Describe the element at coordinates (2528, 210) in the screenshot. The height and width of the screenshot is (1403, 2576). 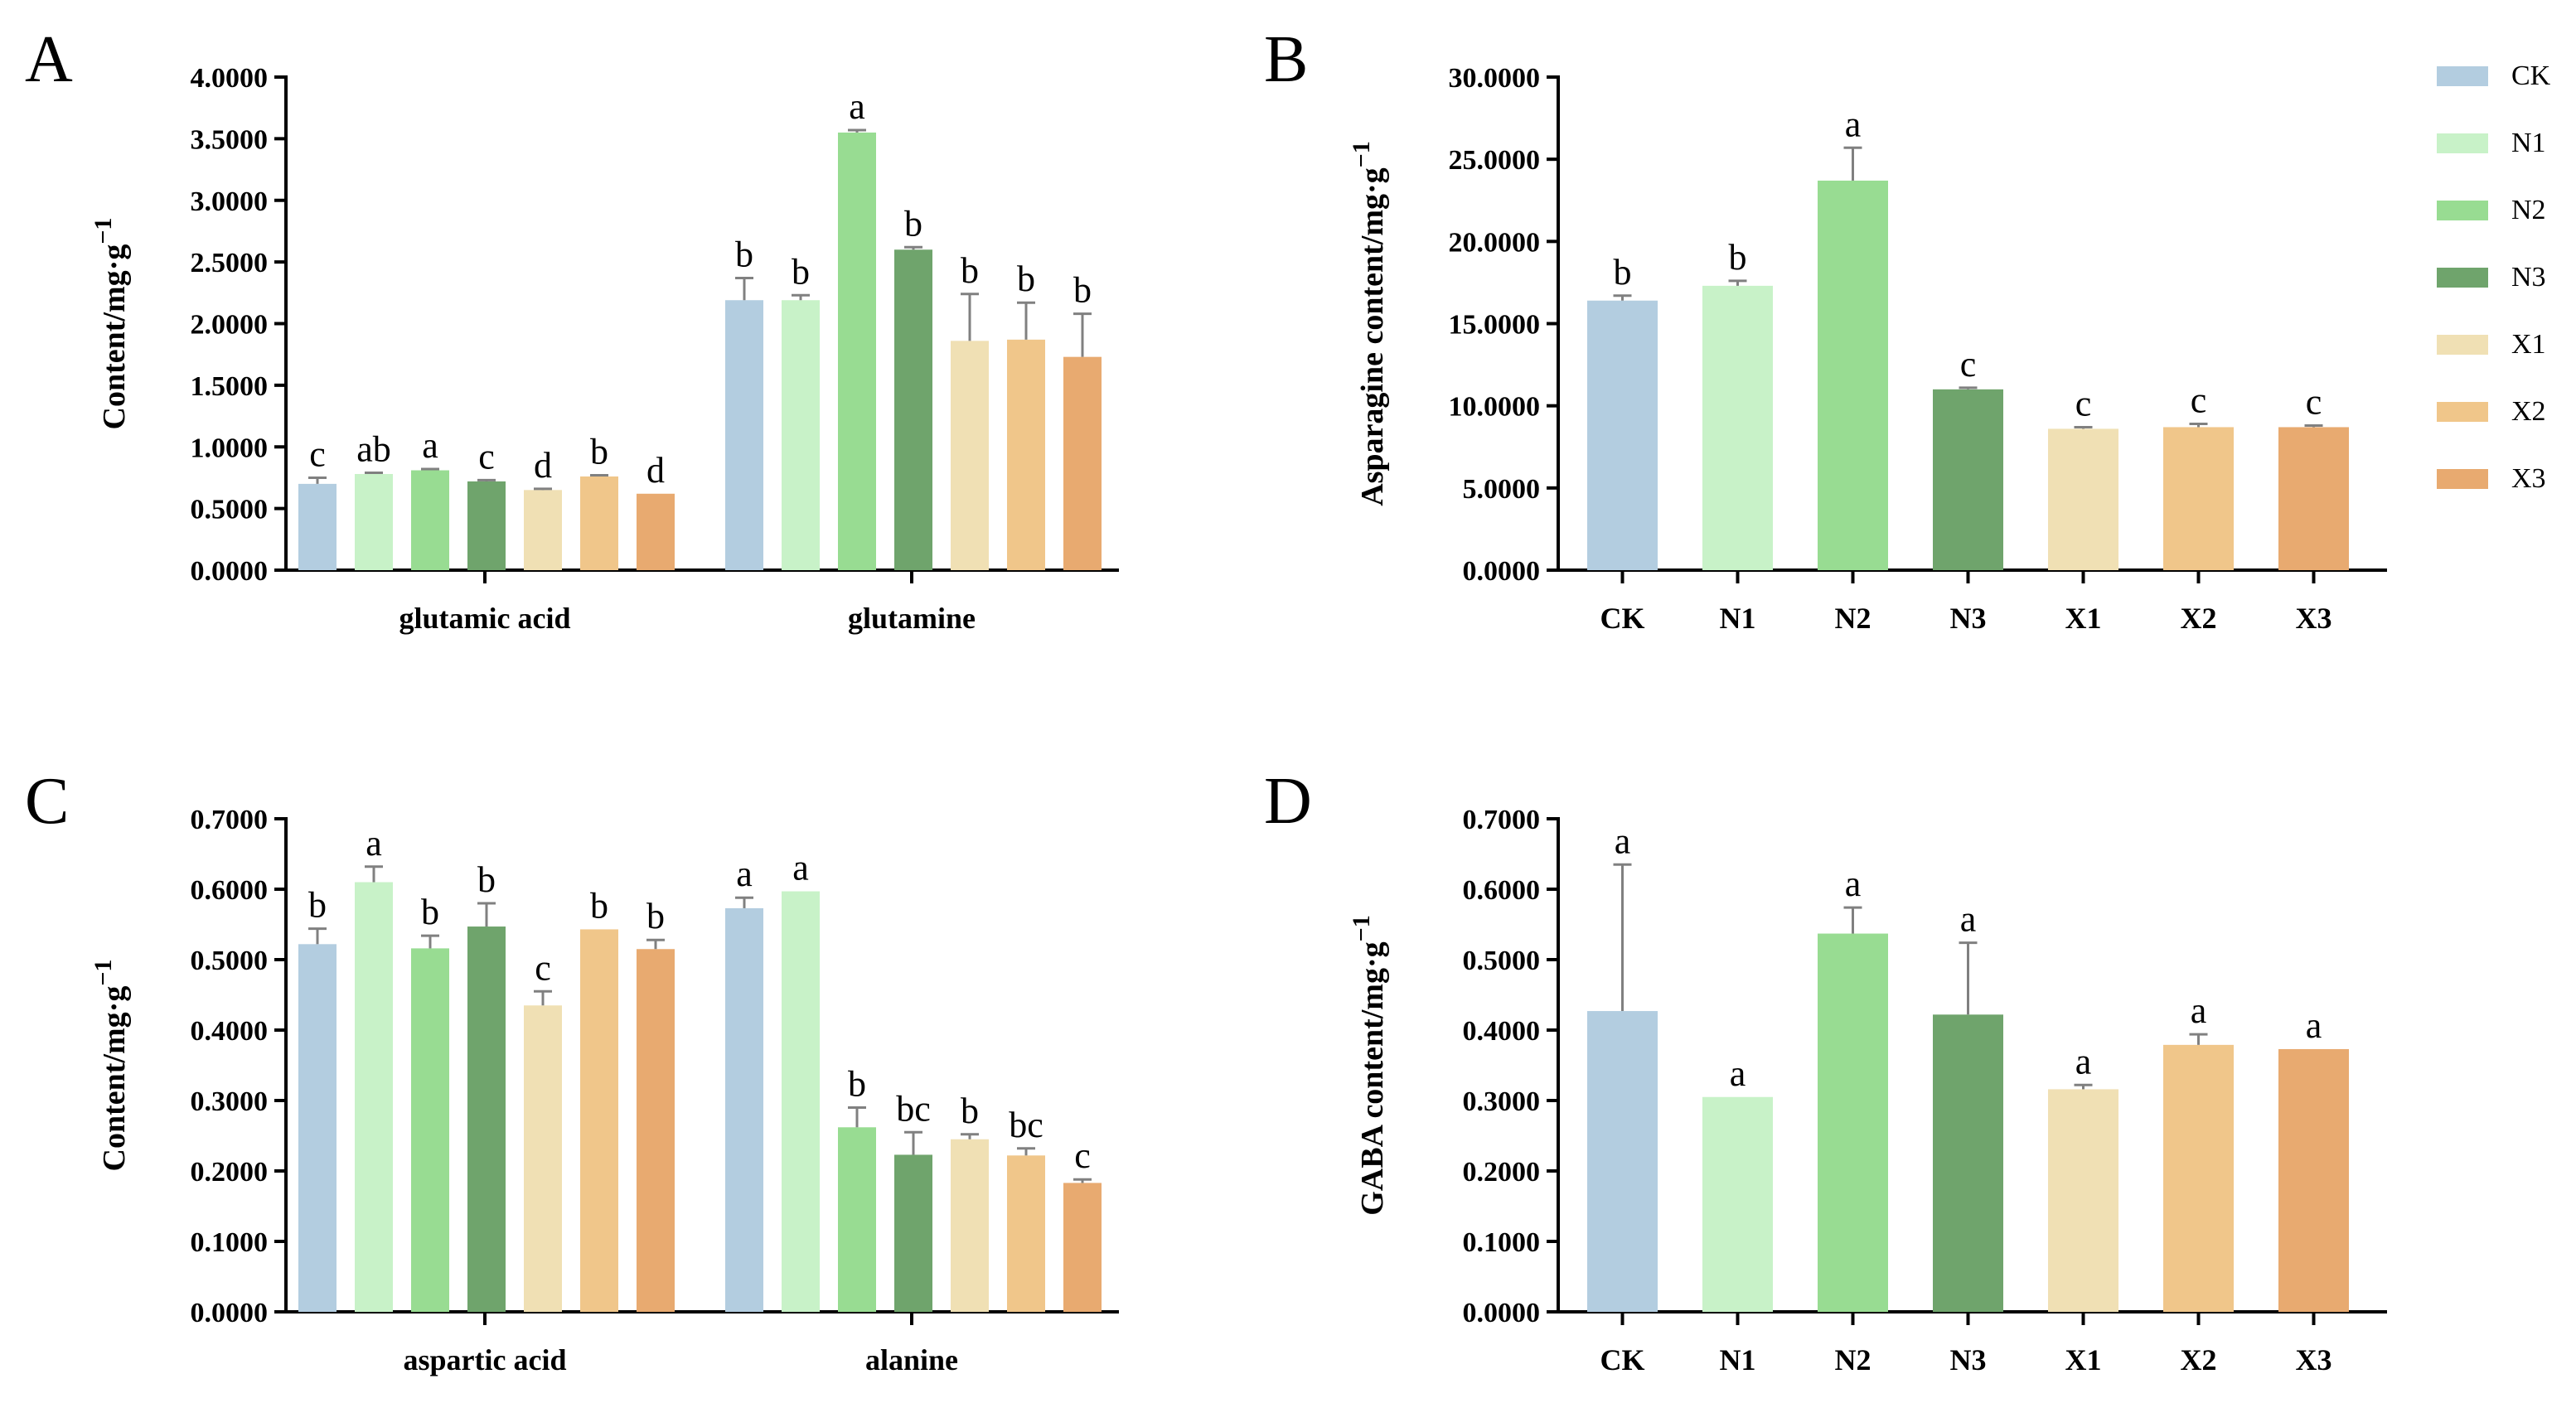
I see `legend-label-N2: N2` at that location.